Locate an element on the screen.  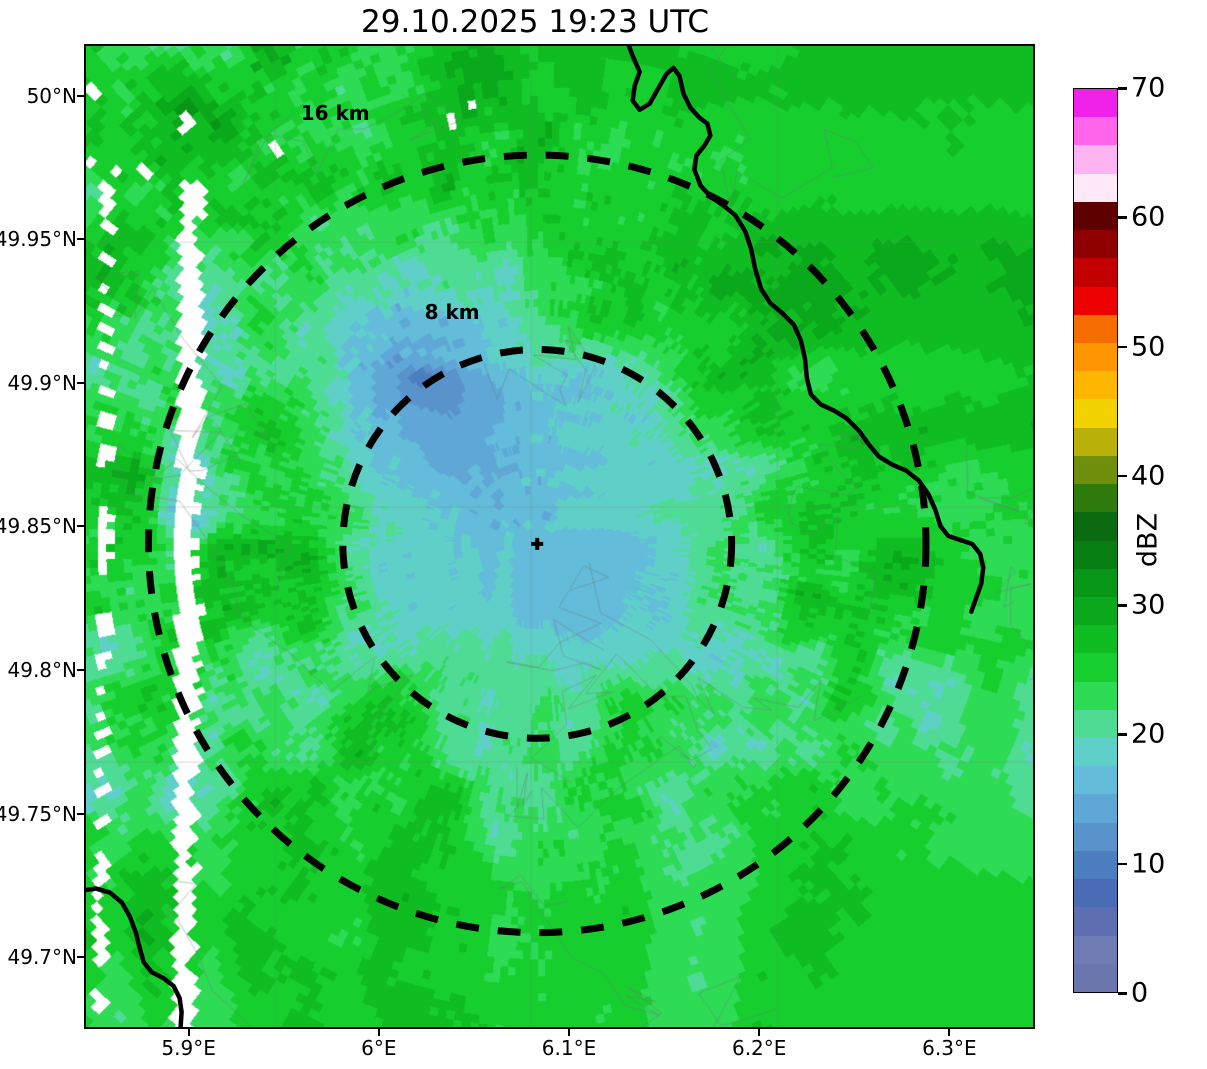
latitude-tick-label: 49.7°N is located at coordinates (42, 957).